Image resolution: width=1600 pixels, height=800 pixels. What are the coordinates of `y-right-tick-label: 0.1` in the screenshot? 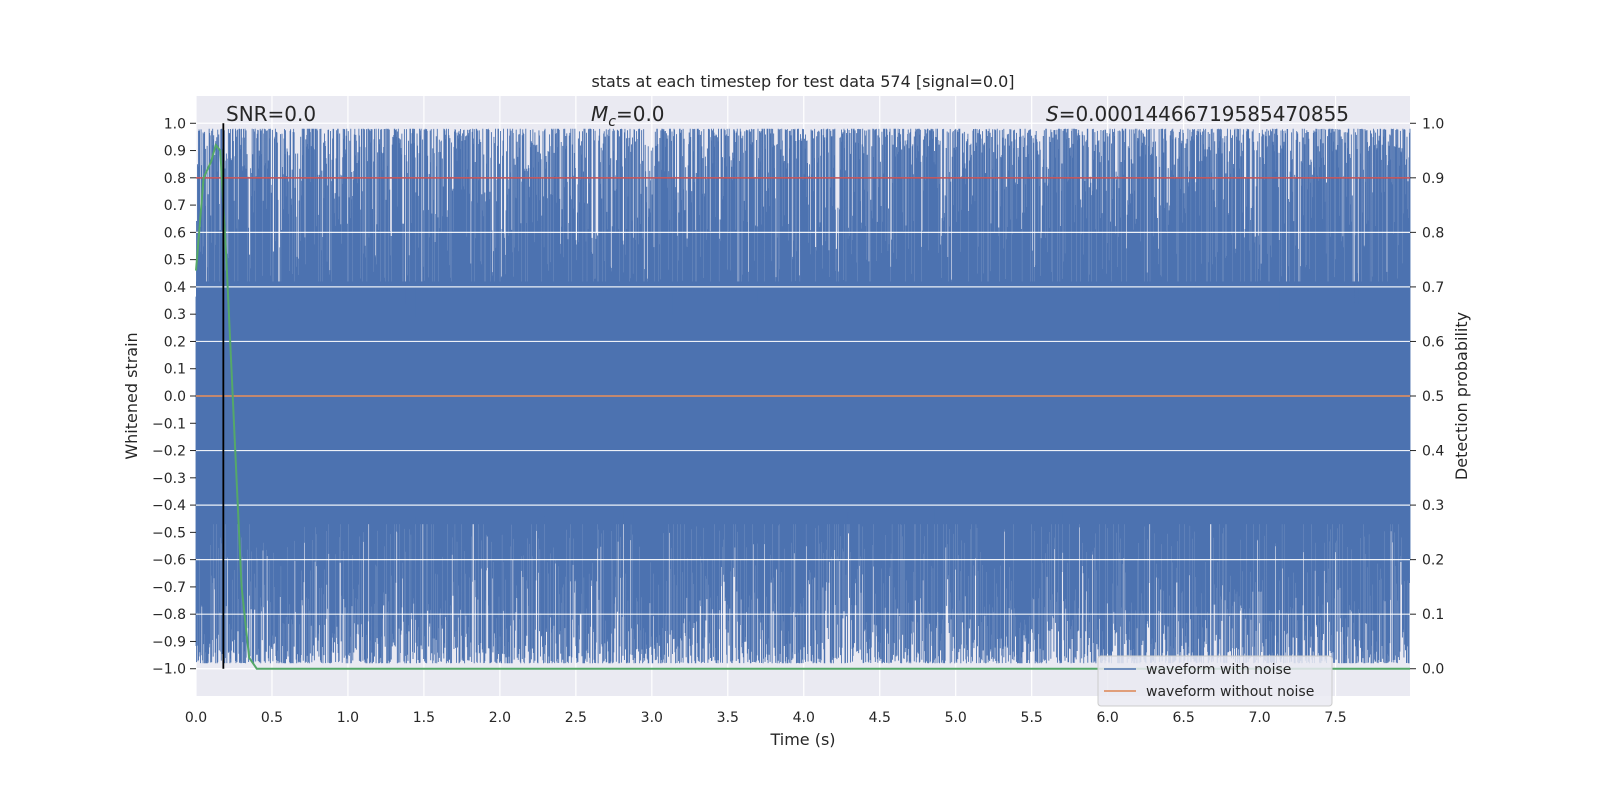 It's located at (1433, 615).